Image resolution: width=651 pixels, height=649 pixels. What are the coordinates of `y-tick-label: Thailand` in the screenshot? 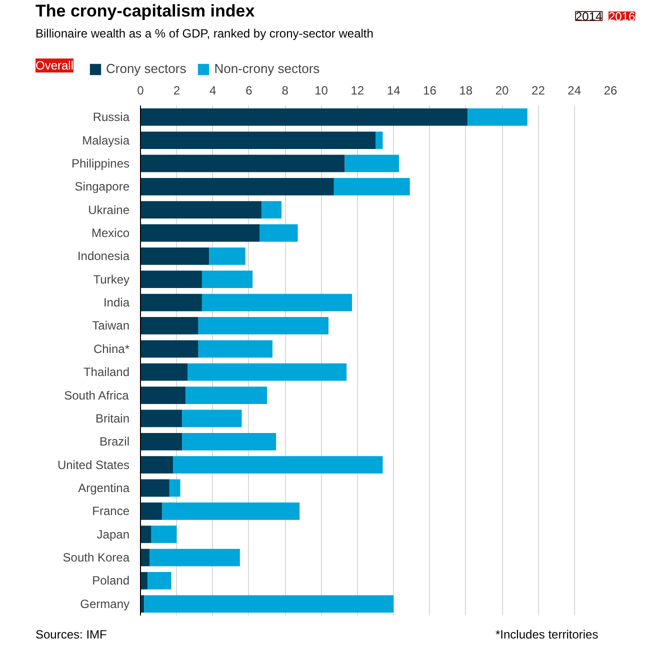 It's located at (106, 372).